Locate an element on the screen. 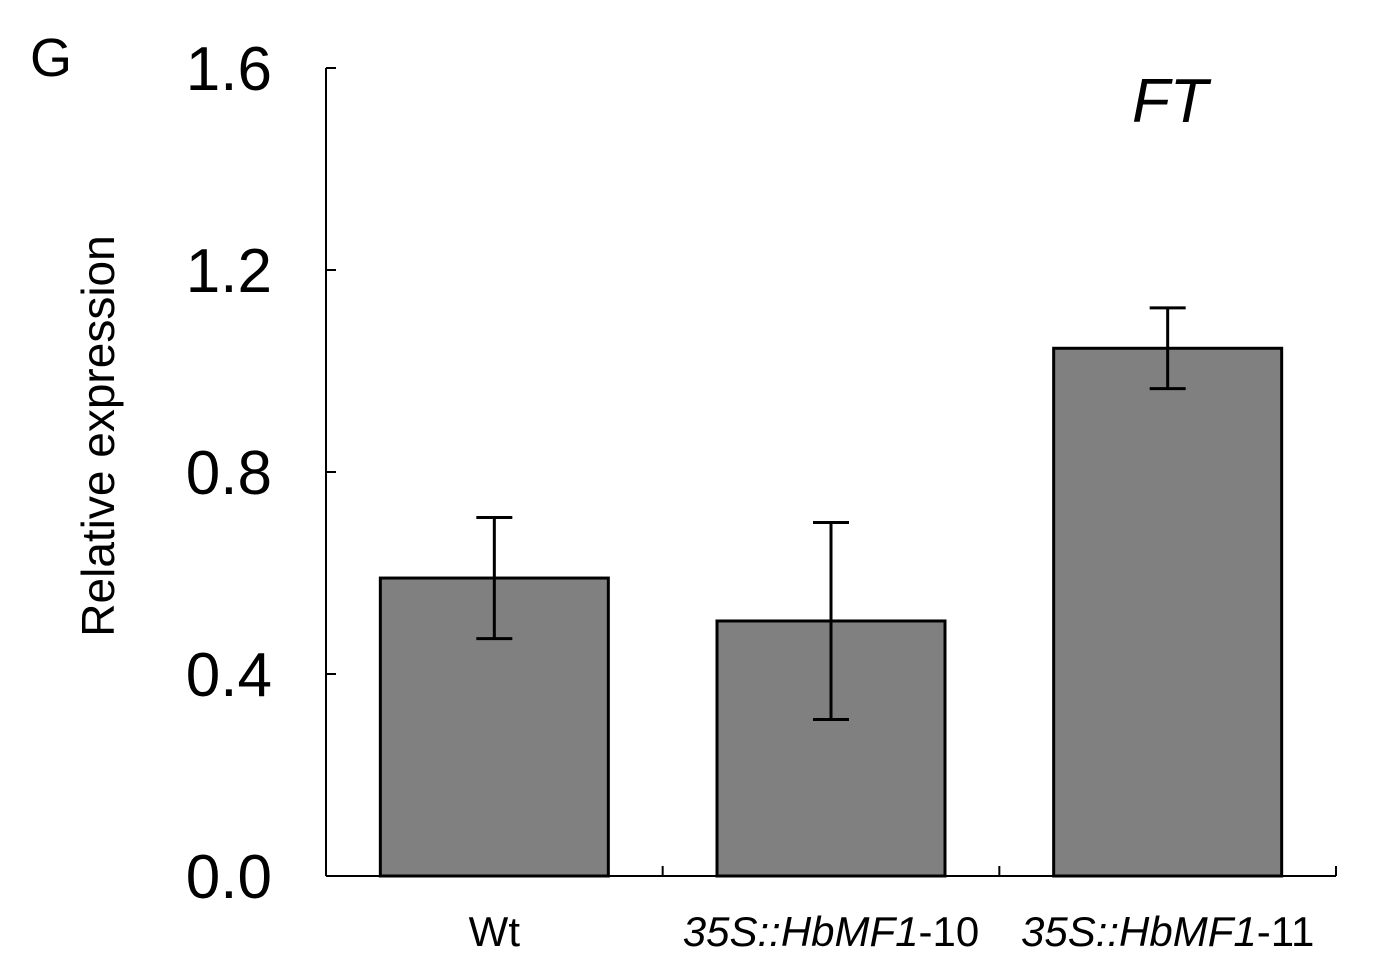  x-tick-label: Wt is located at coordinates (495, 931).